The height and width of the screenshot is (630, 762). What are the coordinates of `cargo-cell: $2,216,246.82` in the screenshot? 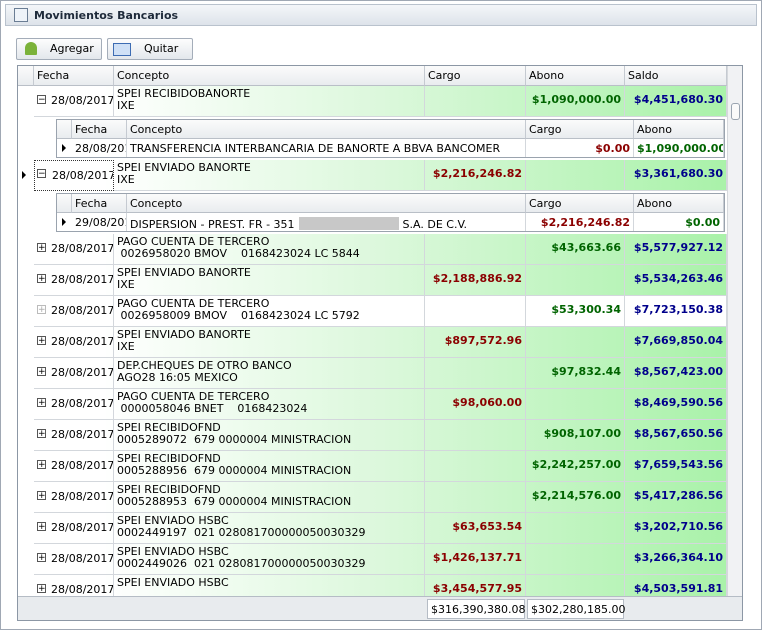 It's located at (475, 175).